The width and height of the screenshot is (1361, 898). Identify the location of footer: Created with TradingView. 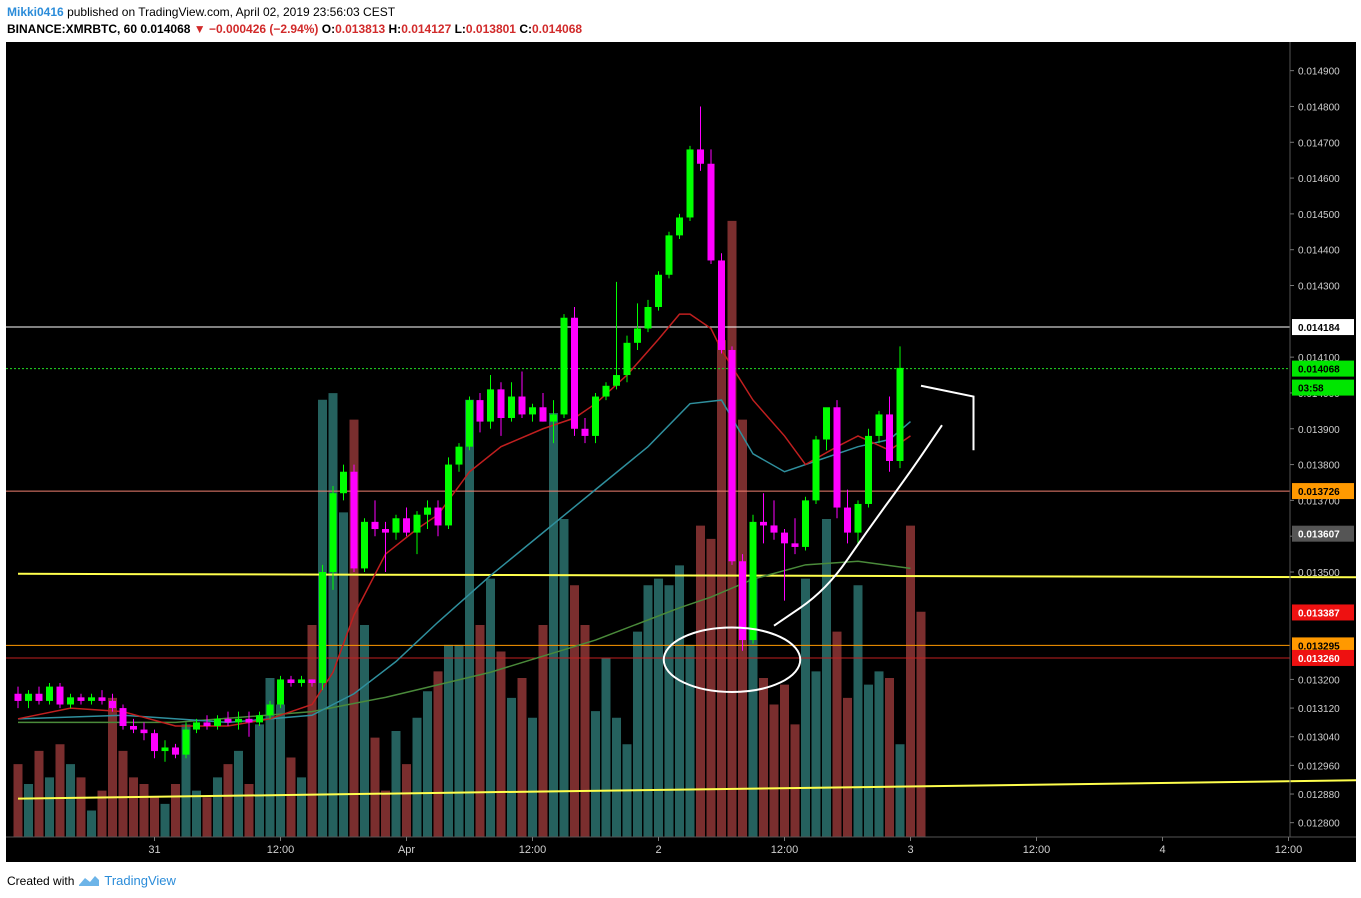
(91, 880).